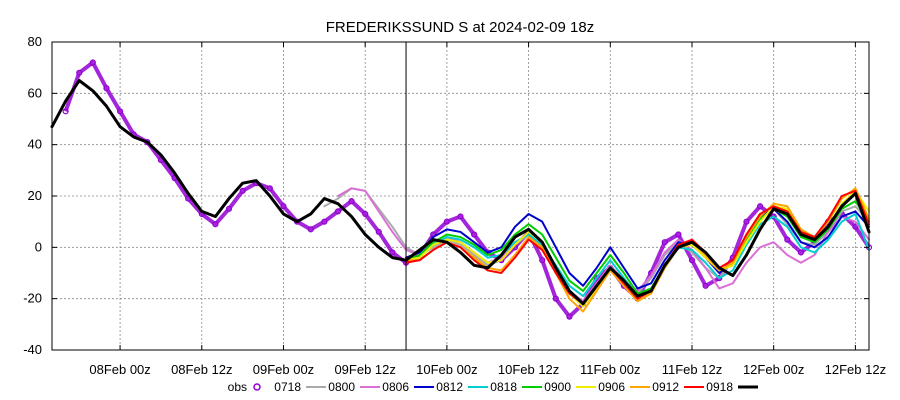  What do you see at coordinates (287, 387) in the screenshot?
I see `legend-label: 0718` at bounding box center [287, 387].